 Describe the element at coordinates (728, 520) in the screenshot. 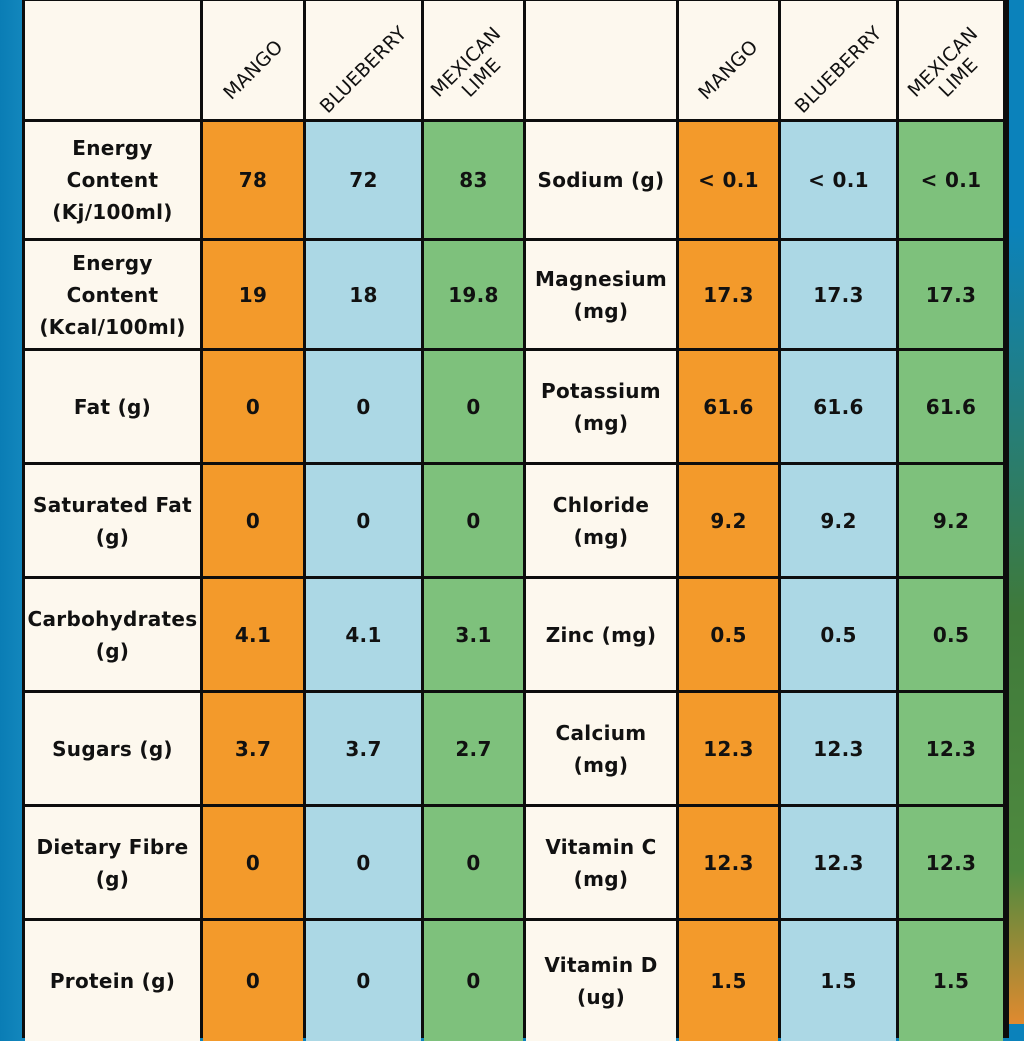

I see `value-mango: 9.2` at that location.